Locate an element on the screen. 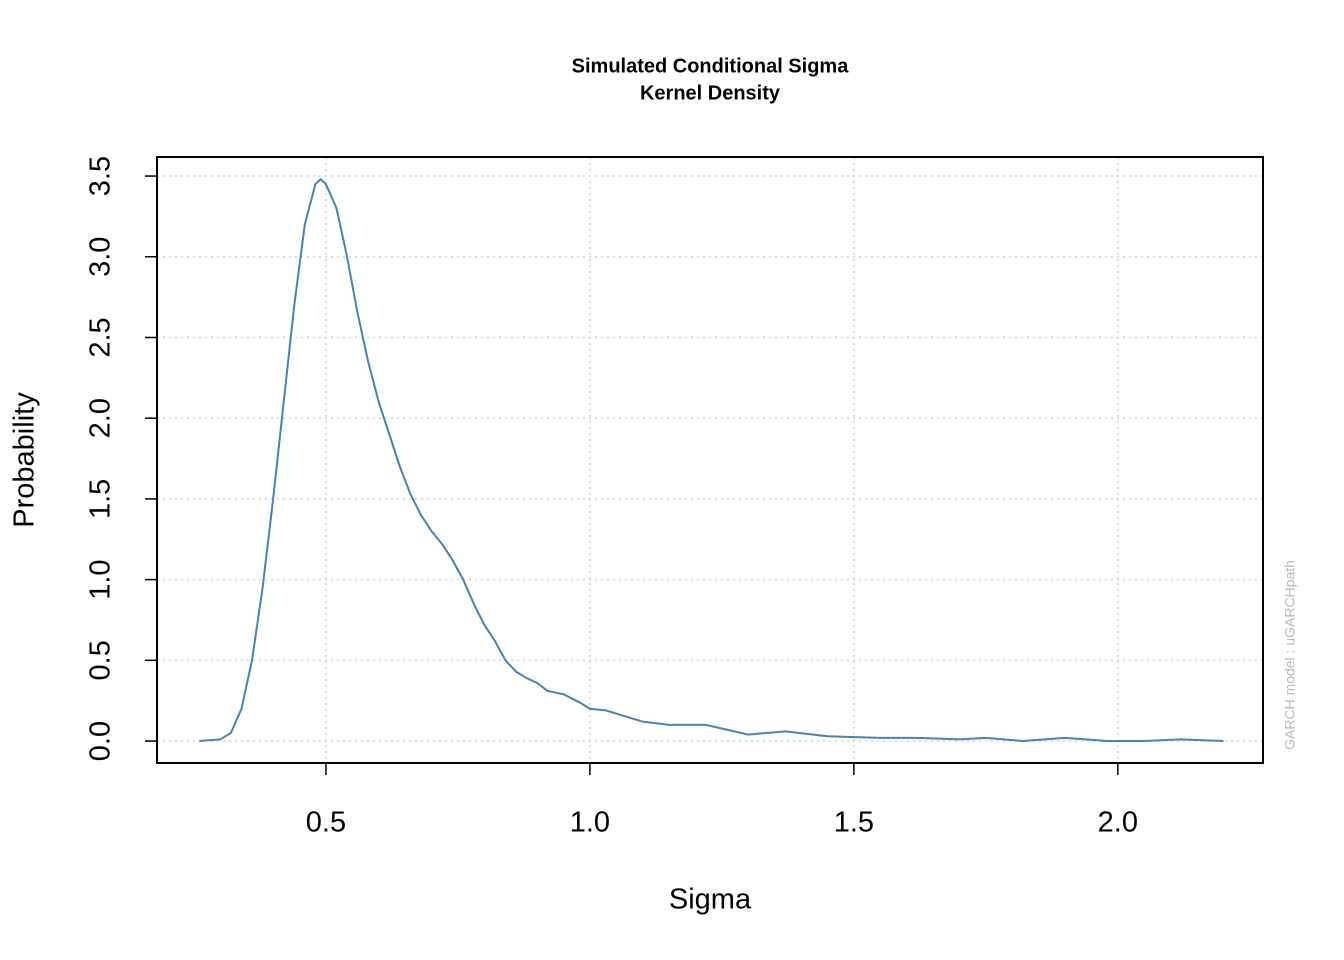  x-tick-label: 2.0 is located at coordinates (1118, 823).